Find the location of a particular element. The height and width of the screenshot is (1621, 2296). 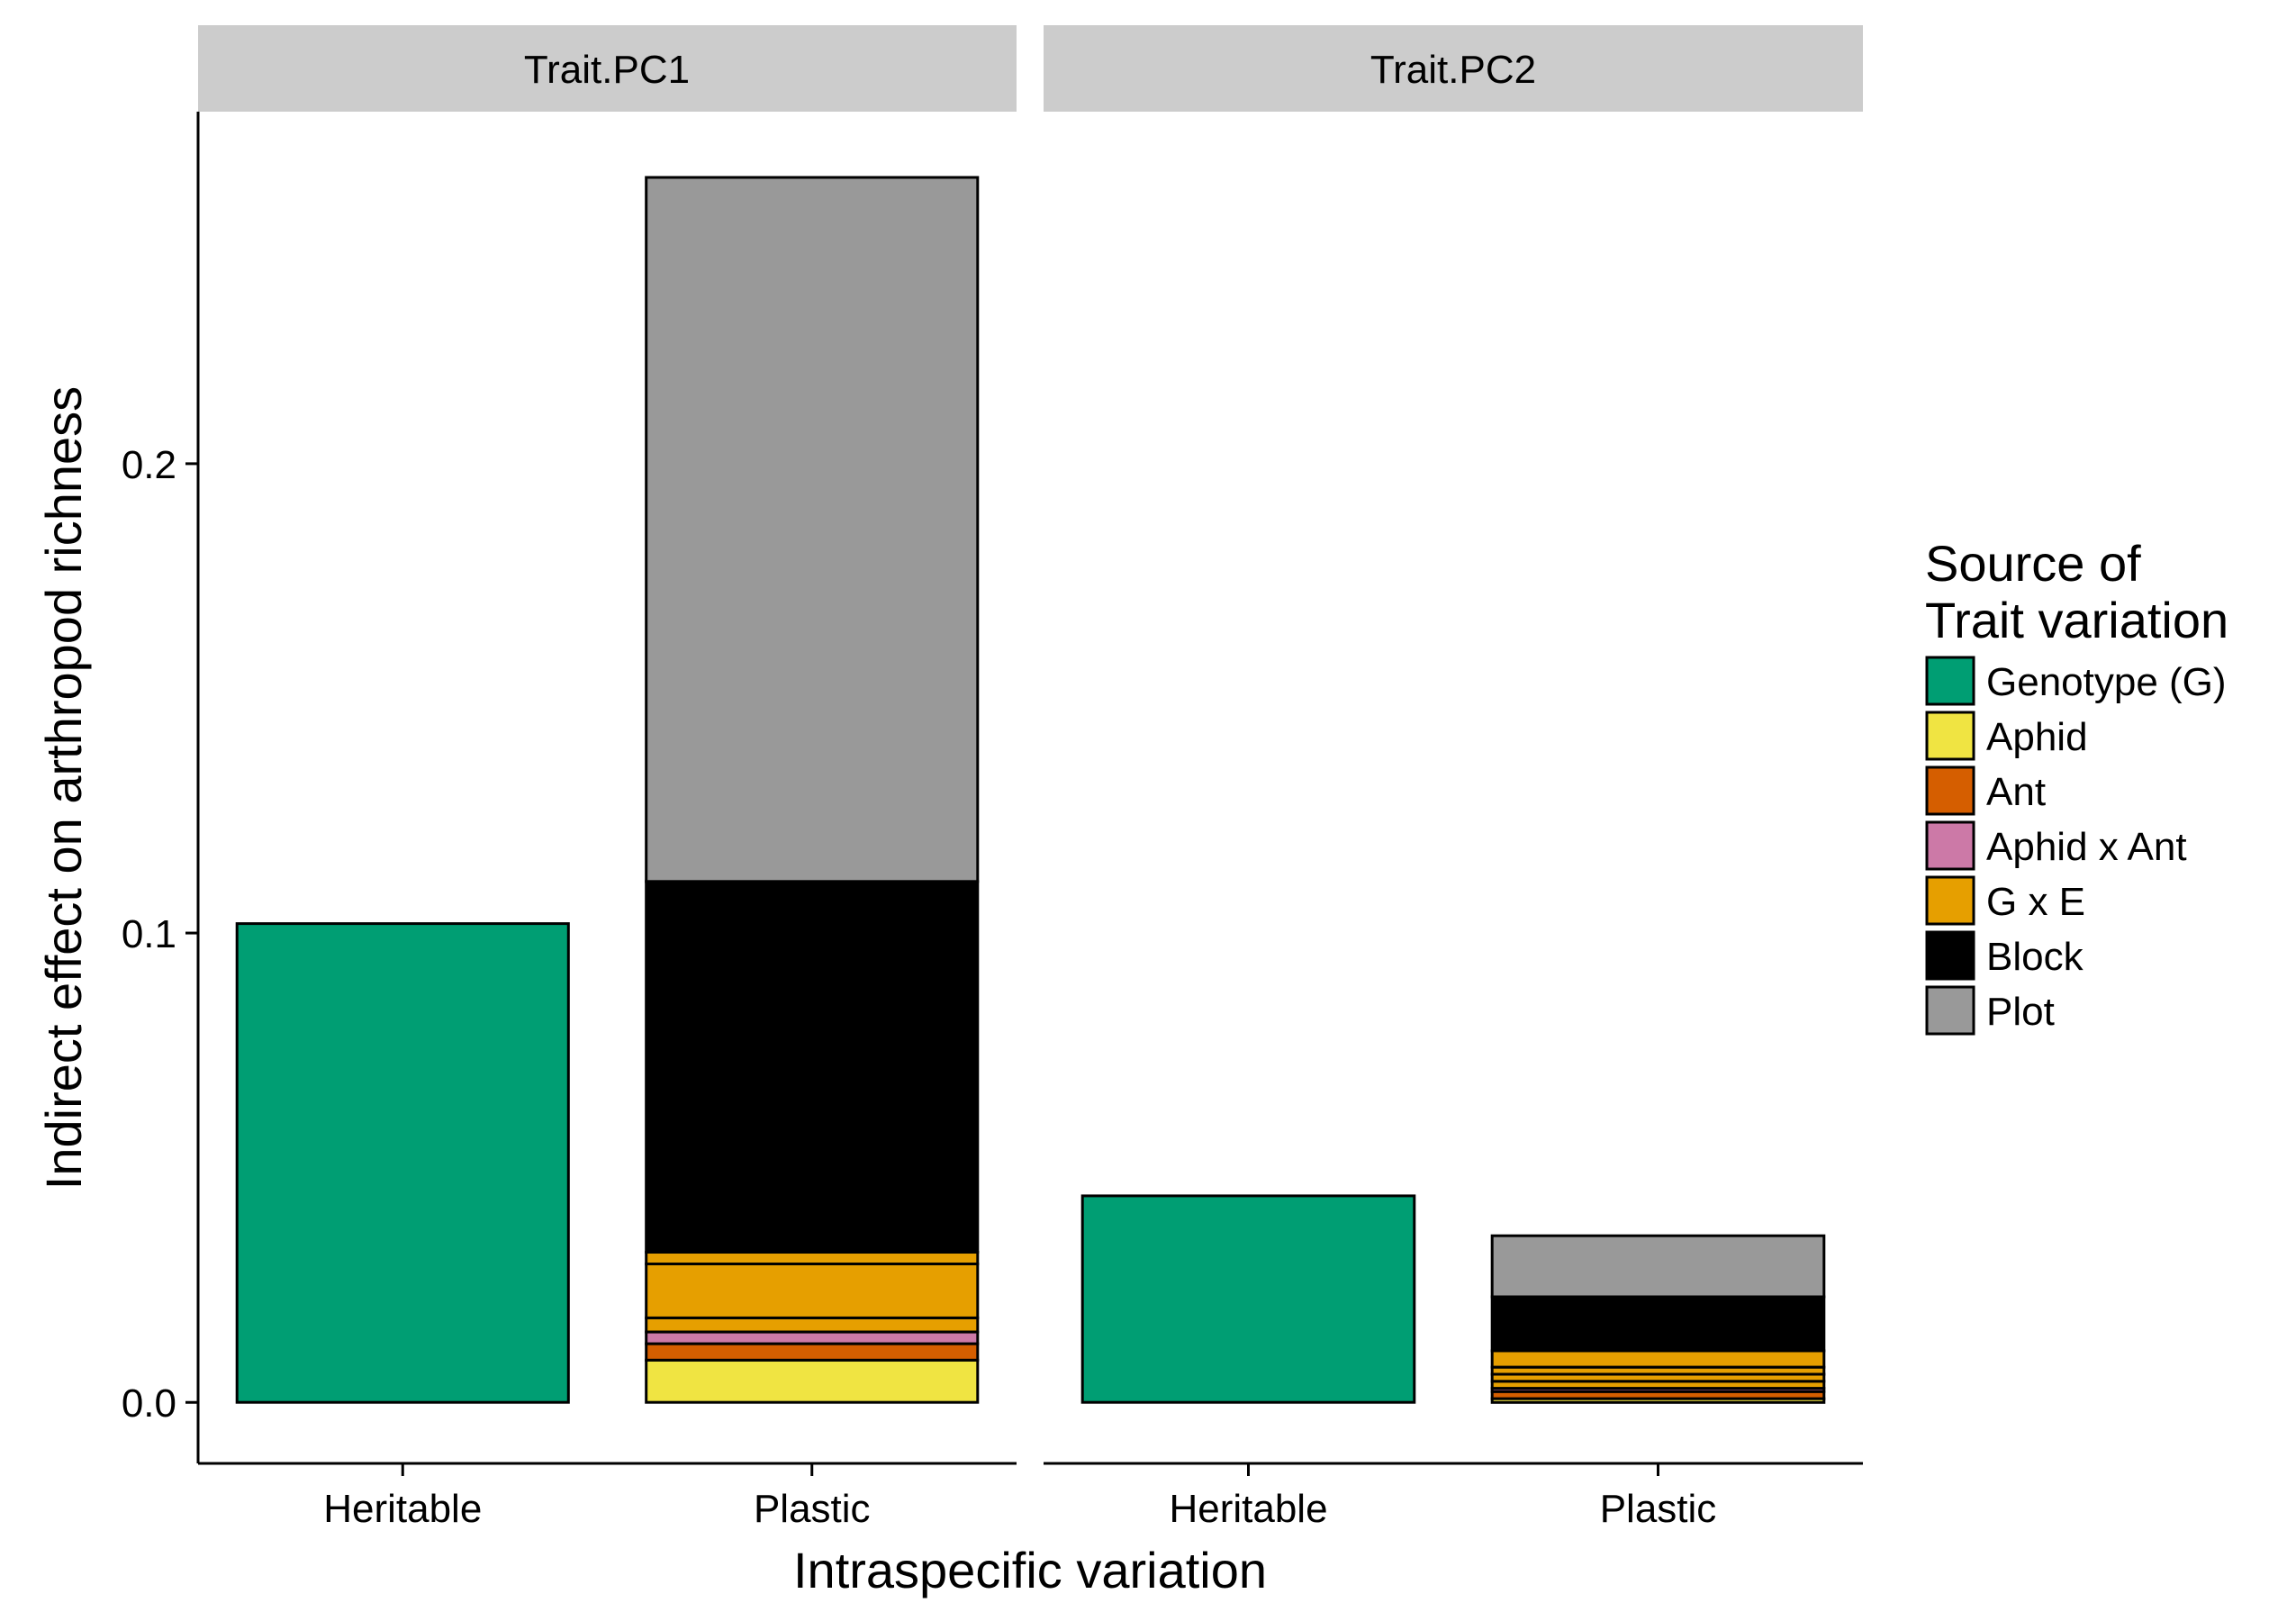

y-axis-title: Indirect effect on arthropod richness is located at coordinates (64, 788).